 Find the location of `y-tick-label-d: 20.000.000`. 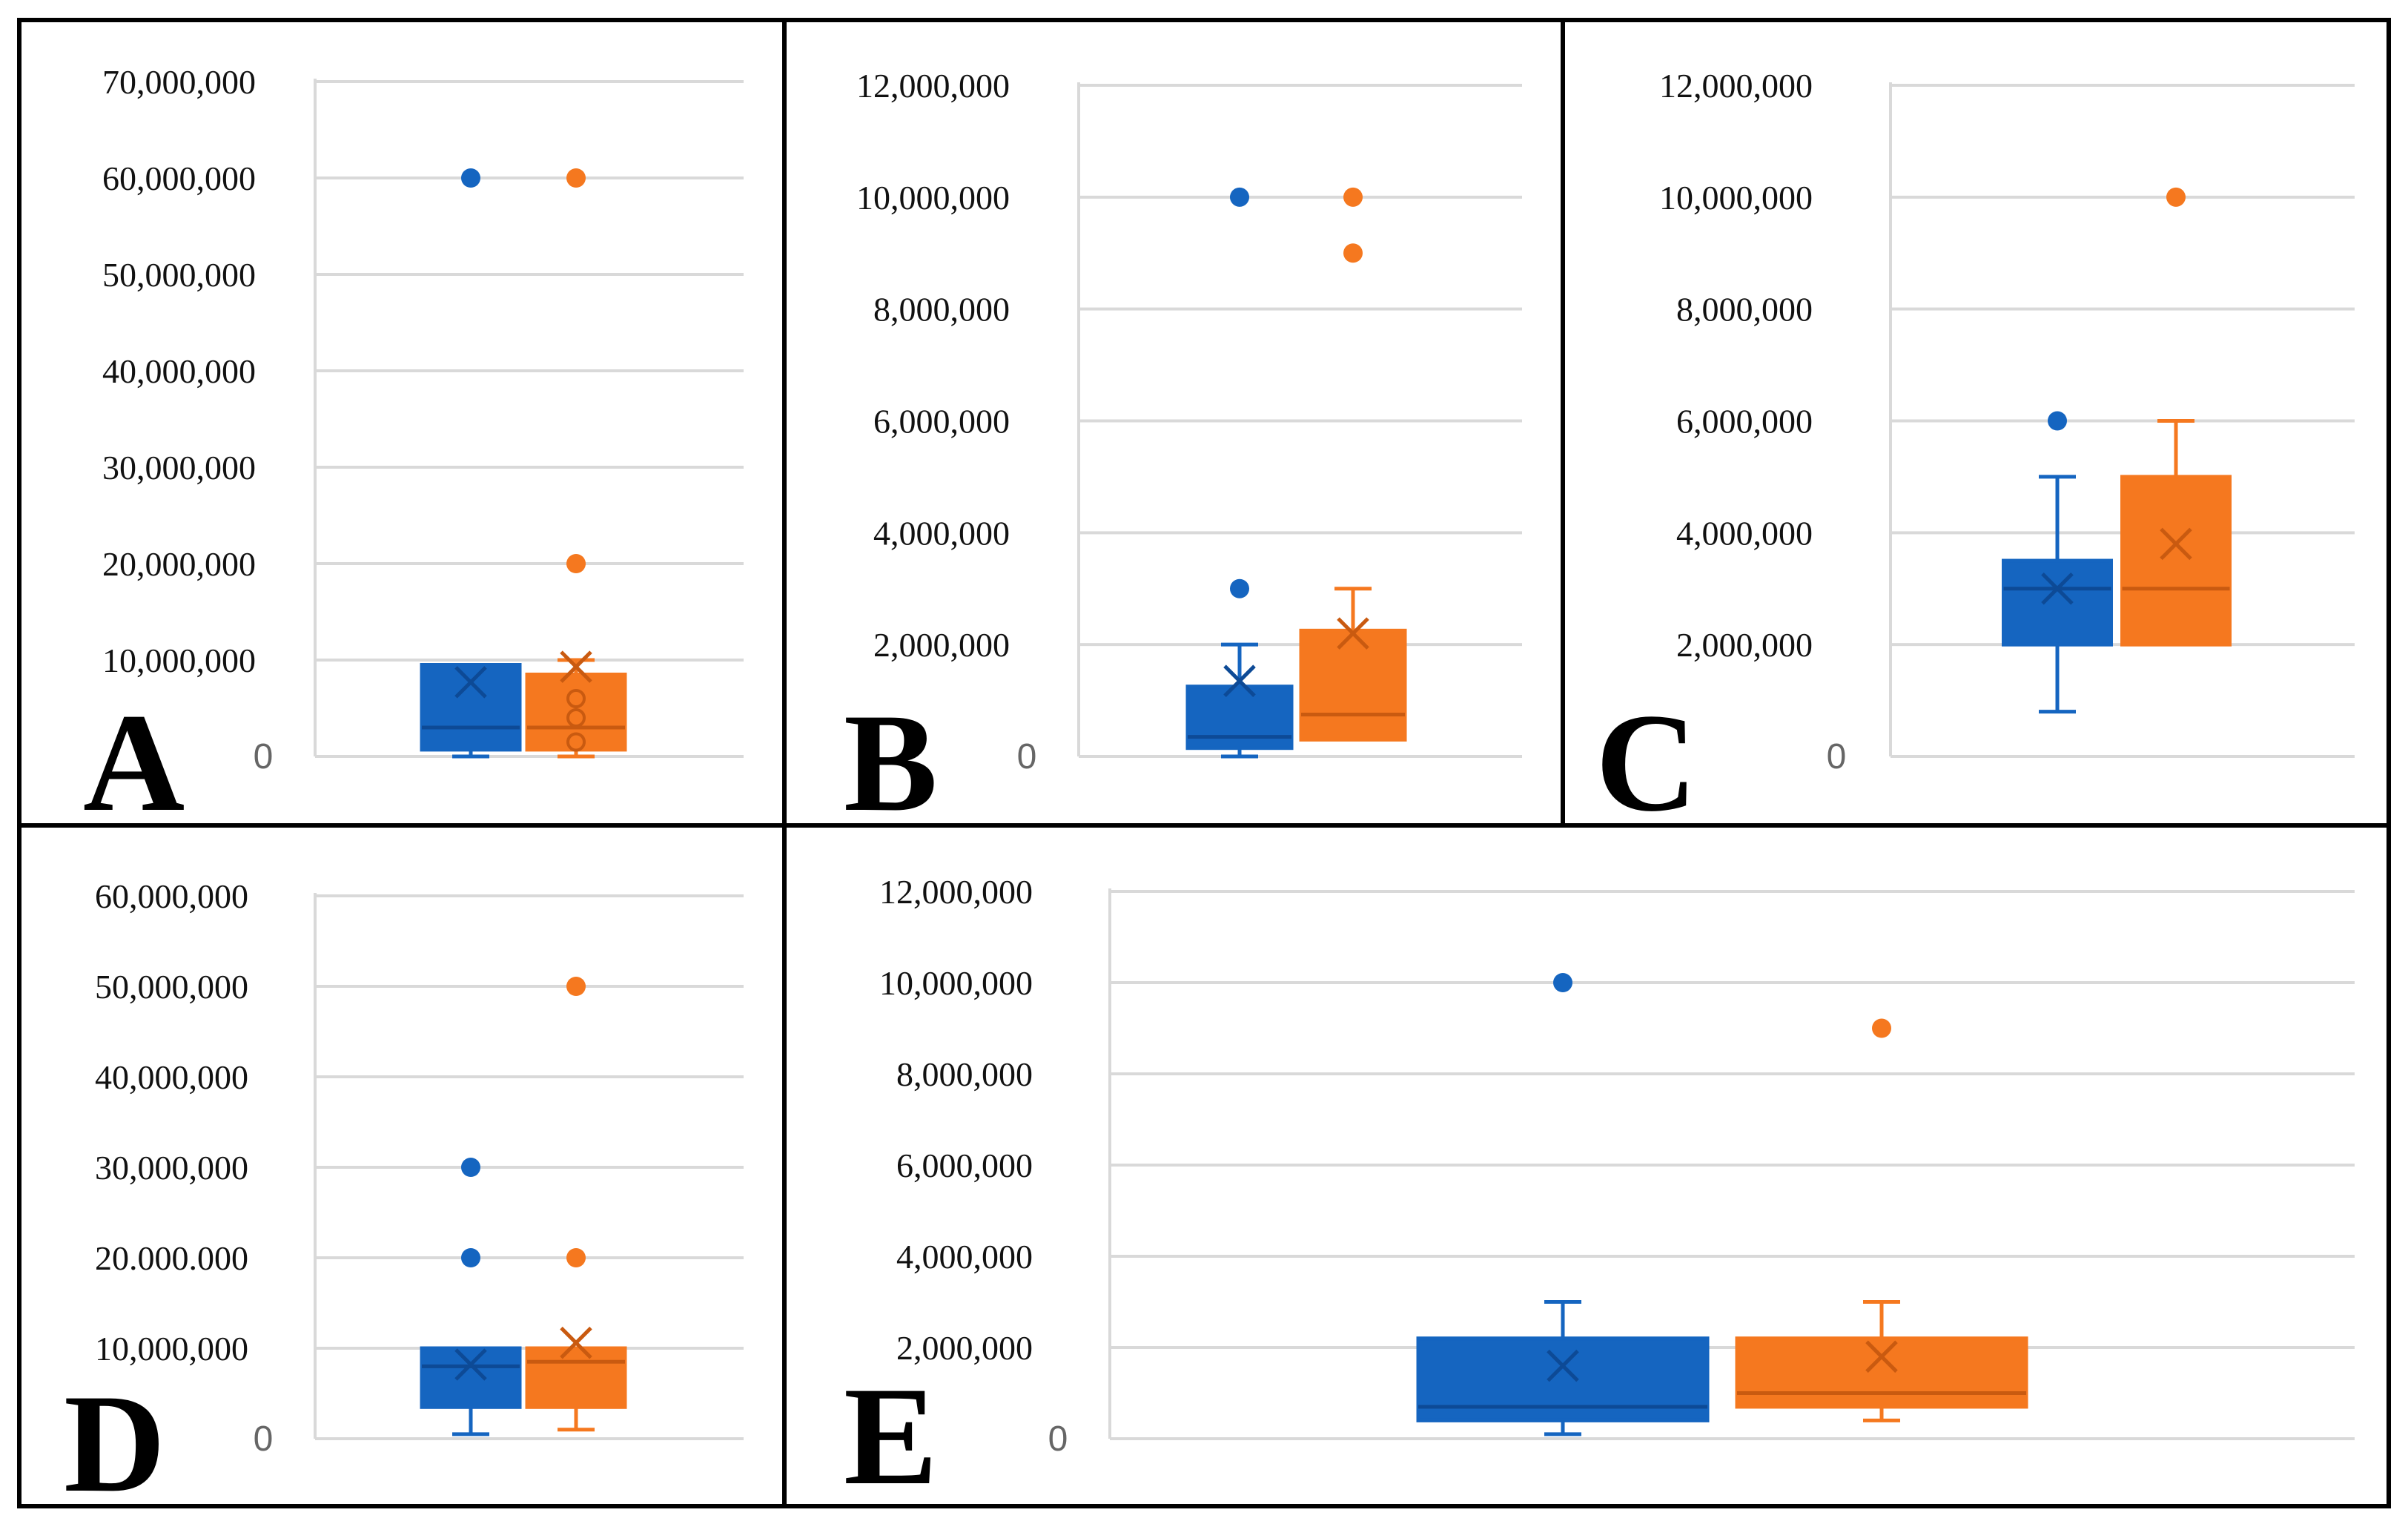

y-tick-label-d: 20.000.000 is located at coordinates (171, 1258).